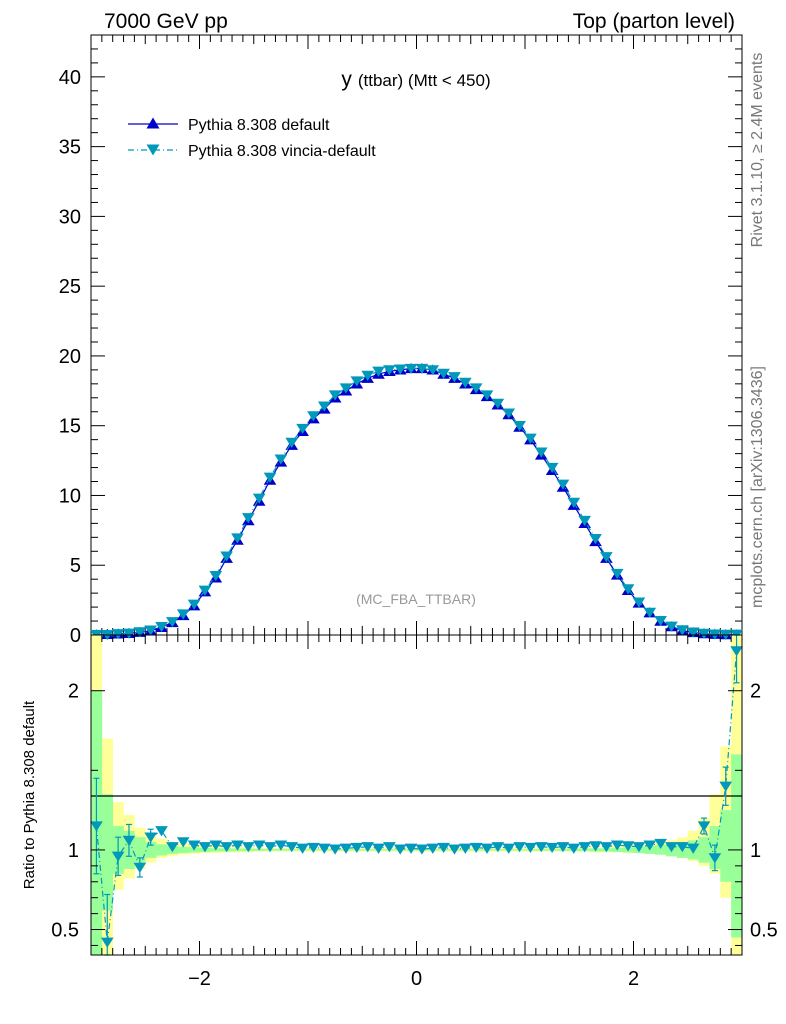 The image size is (786, 1024). I want to click on main-y-tick-label: 15, so click(70, 427).